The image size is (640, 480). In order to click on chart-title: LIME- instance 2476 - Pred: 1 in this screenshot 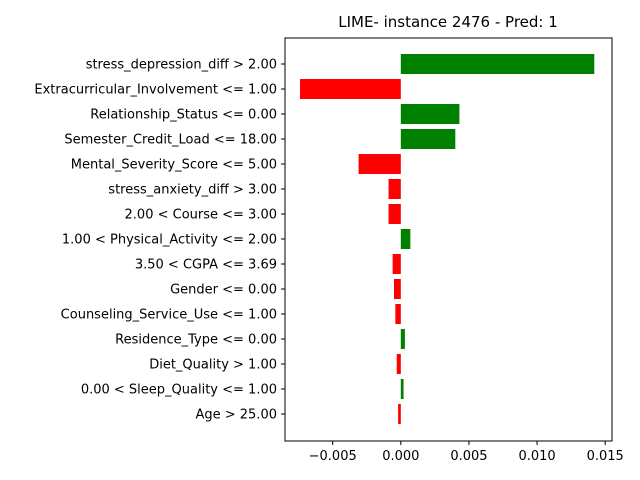, I will do `click(448, 22)`.